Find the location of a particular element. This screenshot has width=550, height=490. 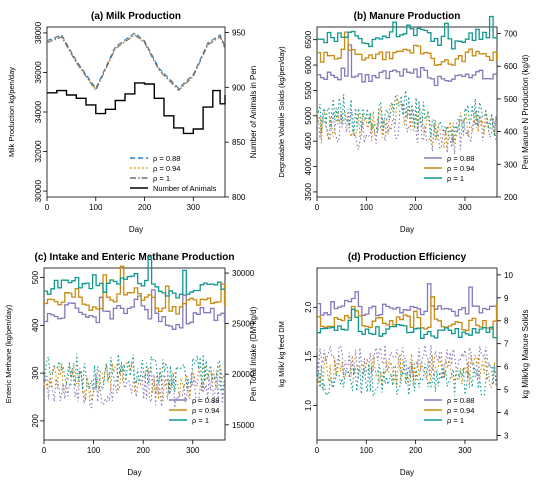

y-tick-label: 6000 is located at coordinates (308, 65).